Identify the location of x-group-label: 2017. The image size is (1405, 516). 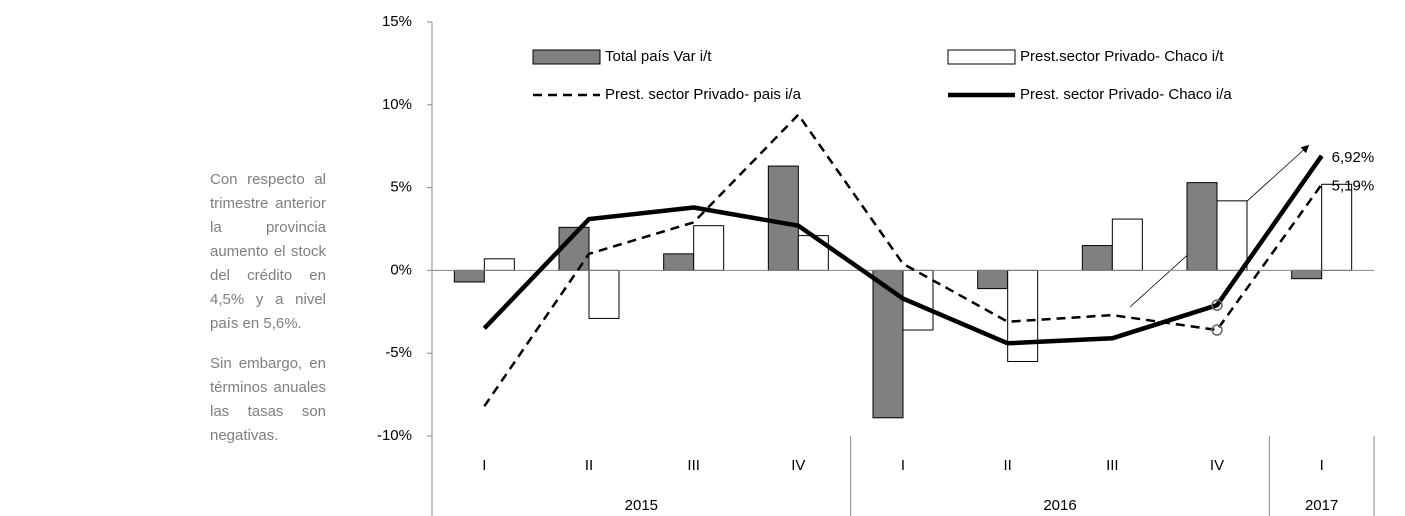
(1321, 505).